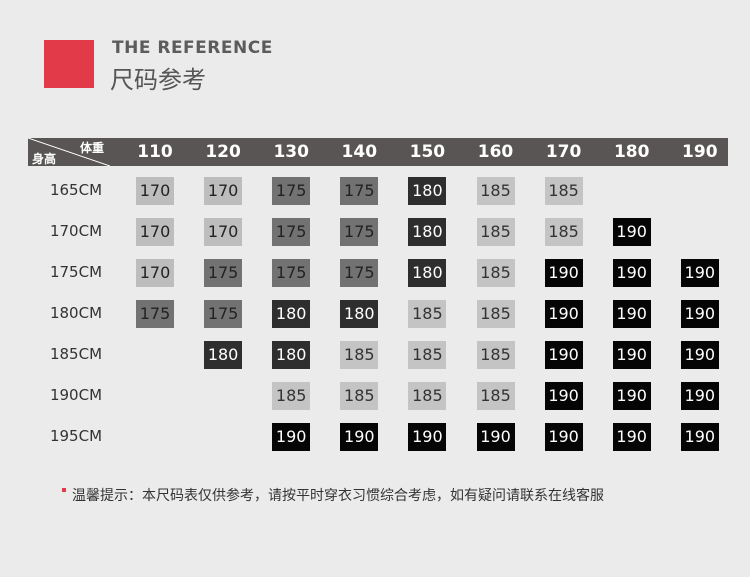 The height and width of the screenshot is (577, 750). What do you see at coordinates (69, 64) in the screenshot?
I see `accent-block` at bounding box center [69, 64].